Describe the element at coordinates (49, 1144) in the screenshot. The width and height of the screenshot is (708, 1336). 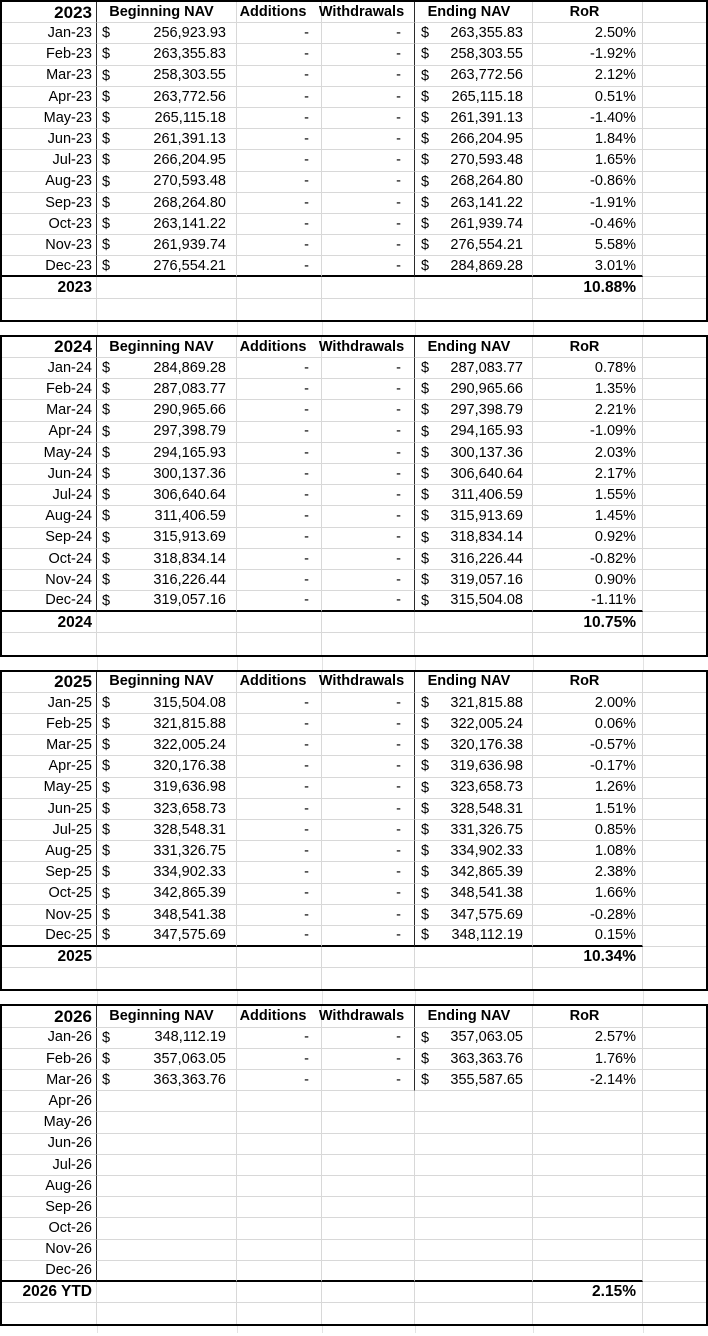
I see `month-cell: Jun-26` at that location.